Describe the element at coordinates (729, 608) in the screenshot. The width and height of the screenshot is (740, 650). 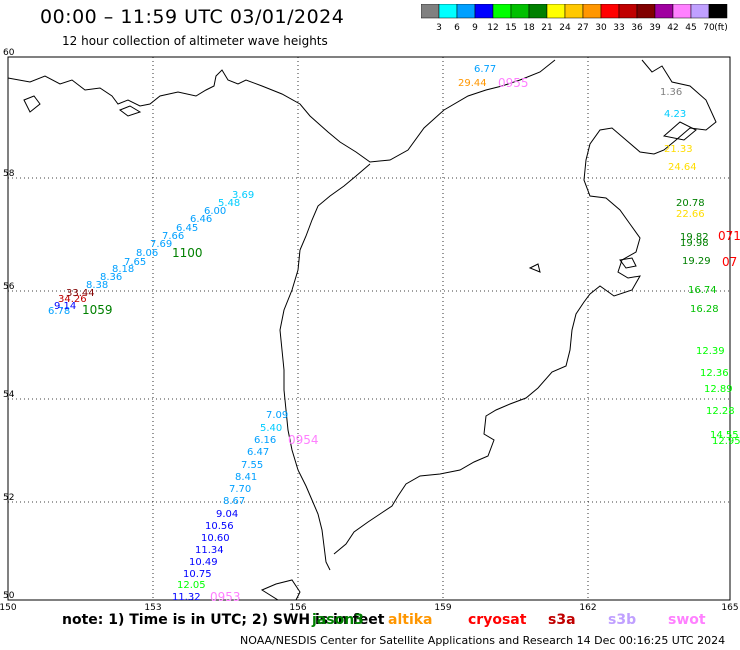
I see `lon-tick-label: 165` at that location.